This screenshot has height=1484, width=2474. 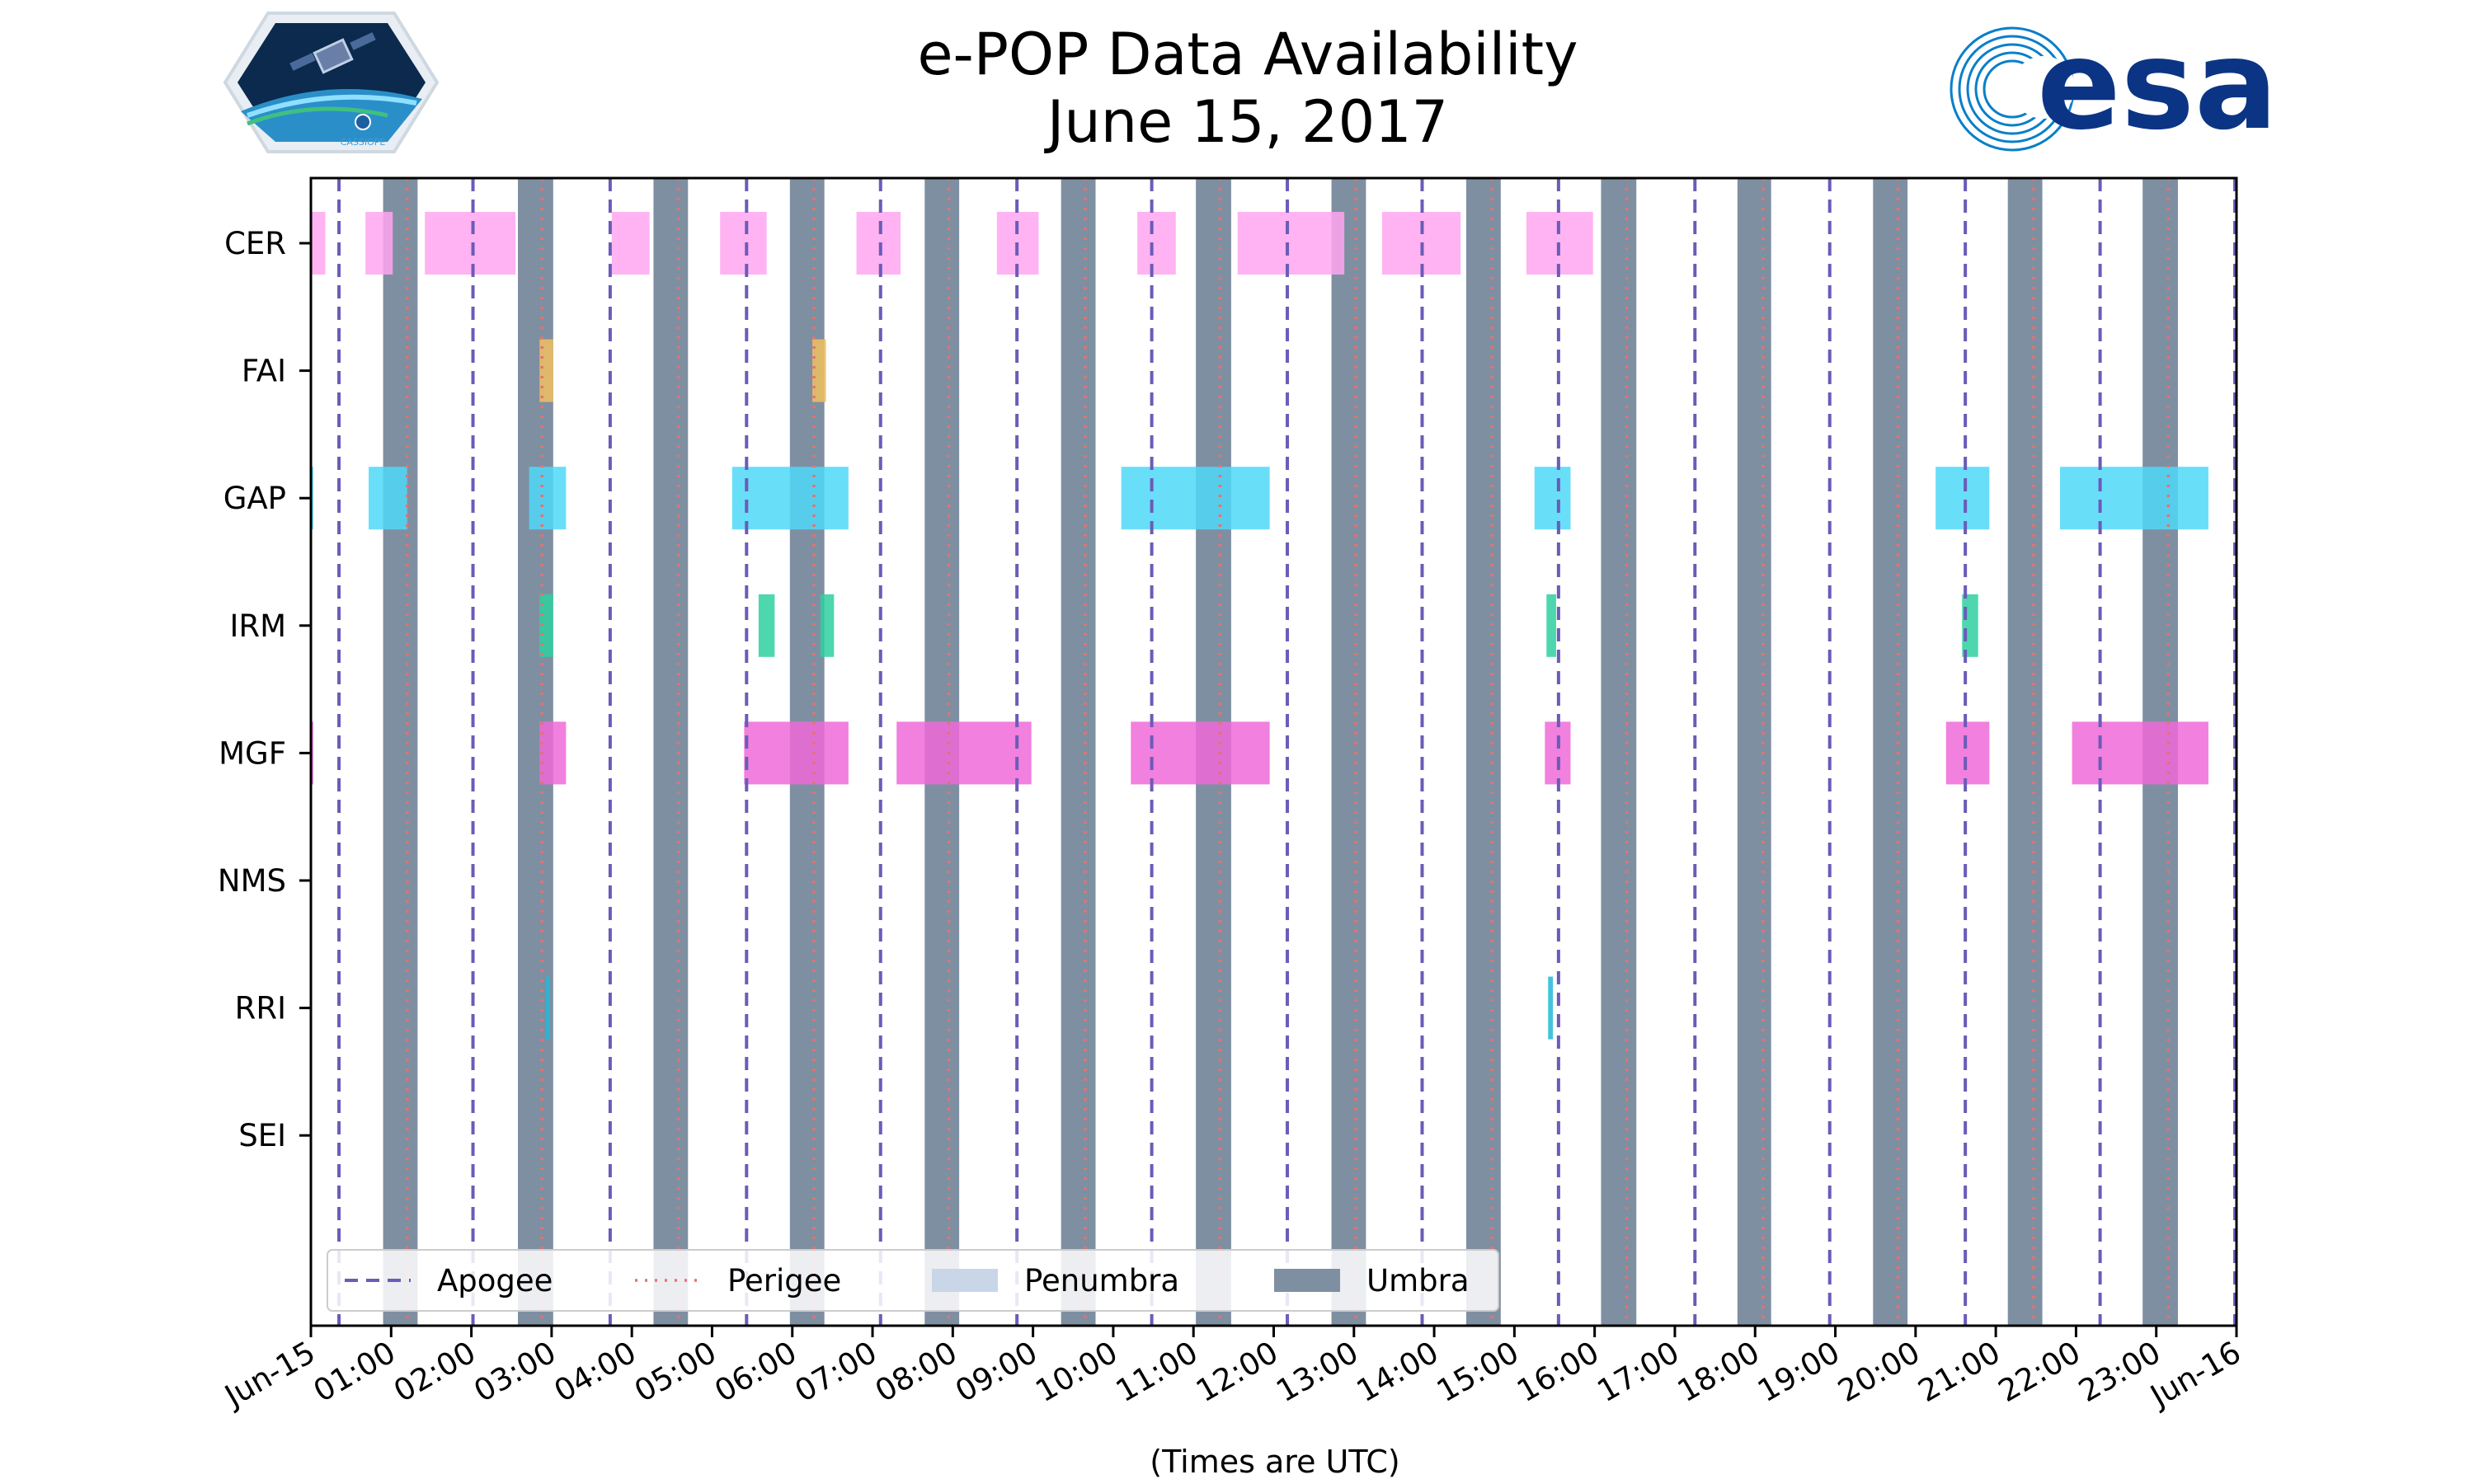 What do you see at coordinates (836, 1372) in the screenshot?
I see `x-tick-label: 07:00` at bounding box center [836, 1372].